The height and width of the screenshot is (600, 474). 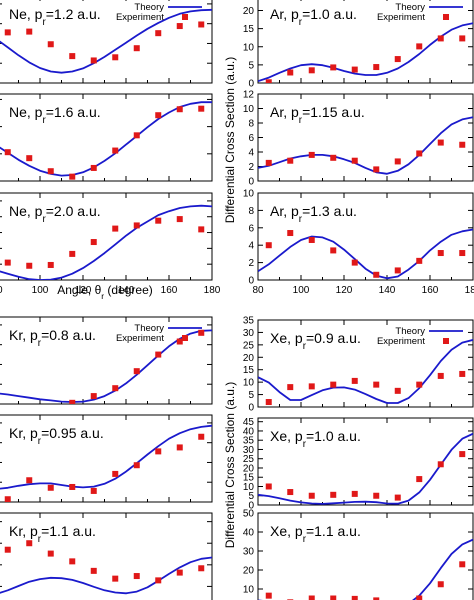 I want to click on panel-ar115: 0 2 4 6 8 10 12 Ar, pr=1.15 a.u., so click(x=358, y=139).